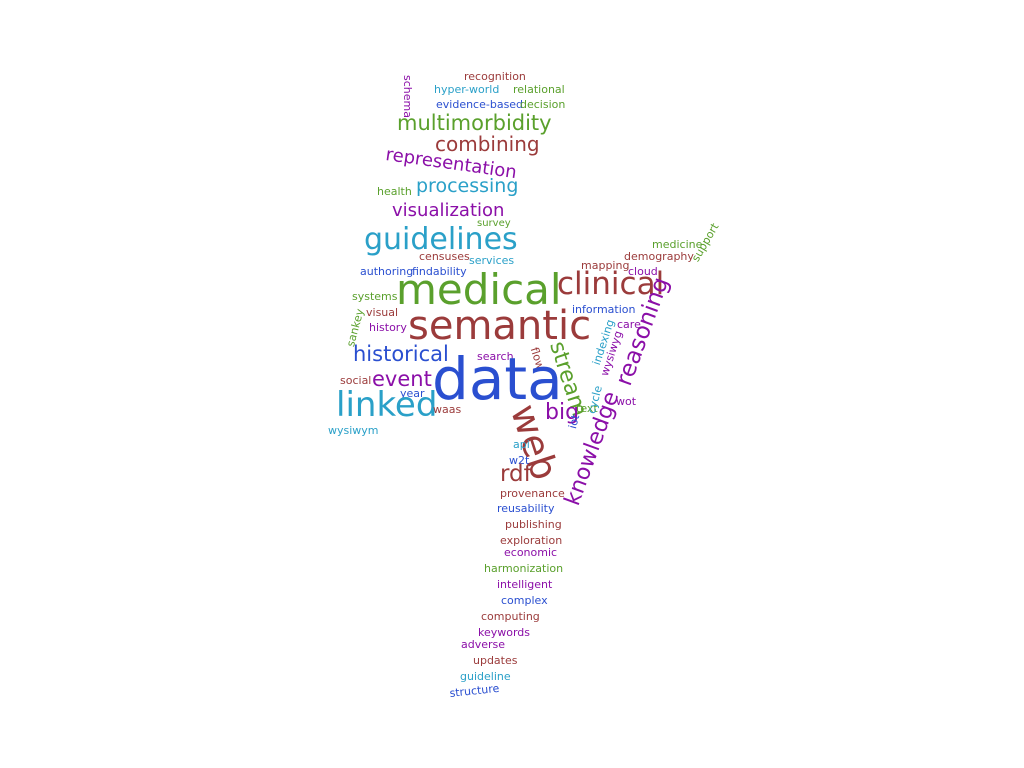  What do you see at coordinates (543, 104) in the screenshot?
I see `word-decision: decision` at bounding box center [543, 104].